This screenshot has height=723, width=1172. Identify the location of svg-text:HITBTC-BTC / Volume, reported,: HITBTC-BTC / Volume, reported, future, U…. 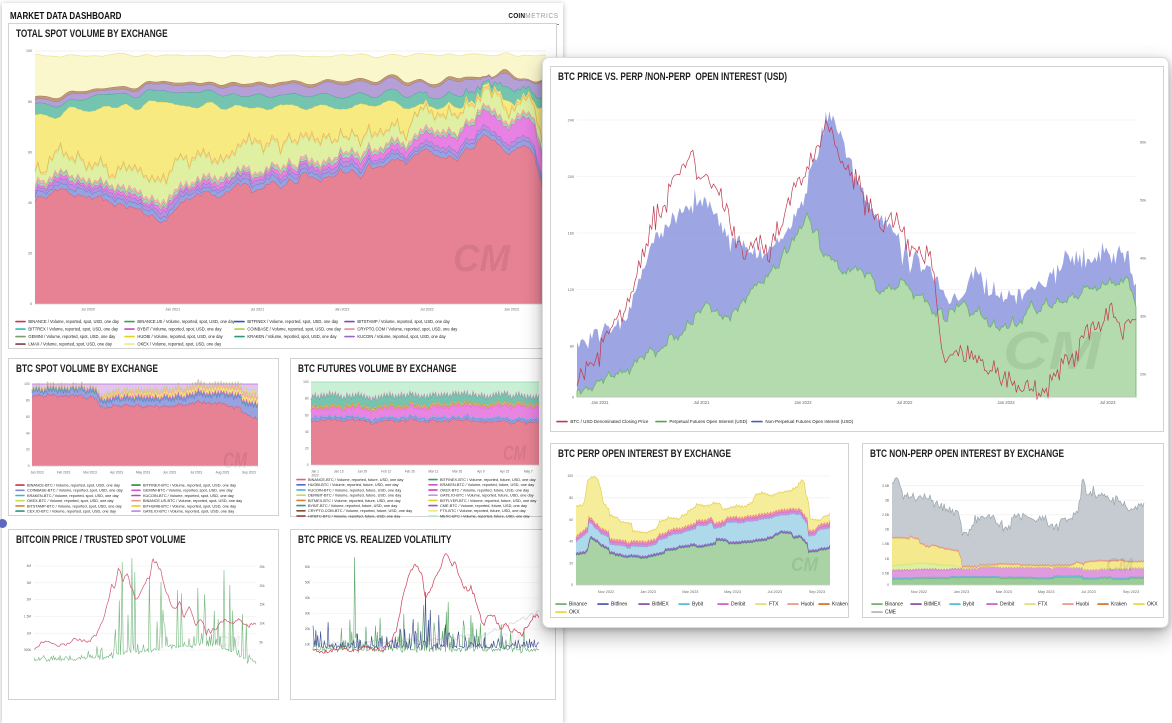
(354, 516).